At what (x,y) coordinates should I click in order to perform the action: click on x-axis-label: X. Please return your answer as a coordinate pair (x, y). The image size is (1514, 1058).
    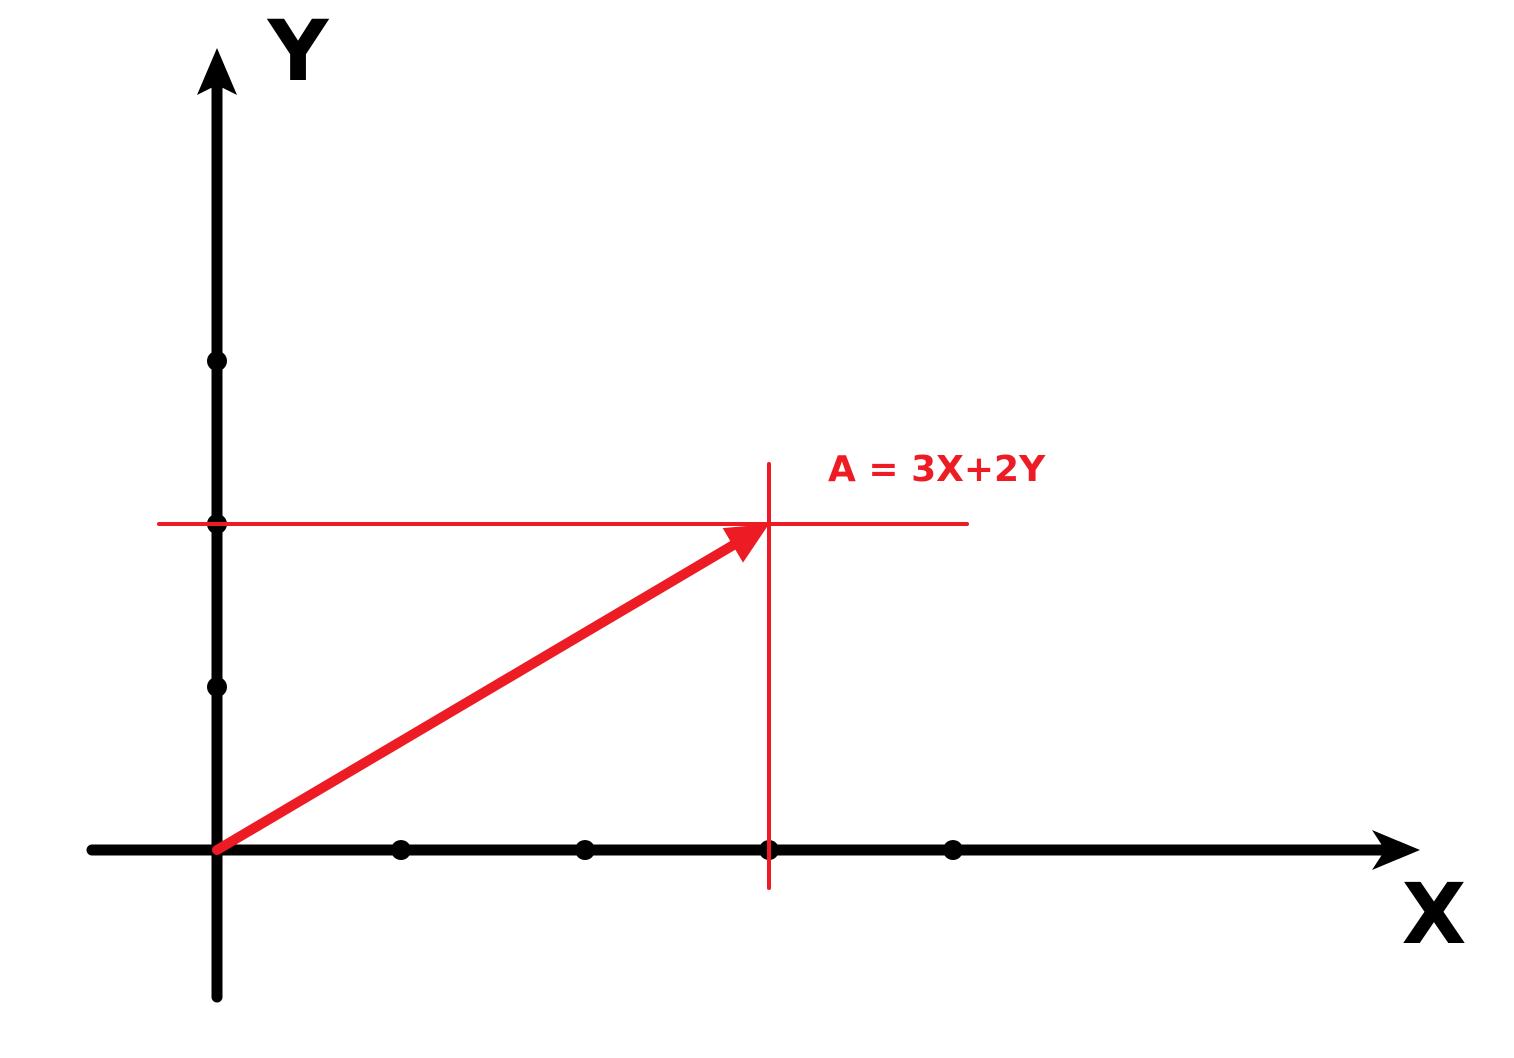
    Looking at the image, I should click on (1434, 914).